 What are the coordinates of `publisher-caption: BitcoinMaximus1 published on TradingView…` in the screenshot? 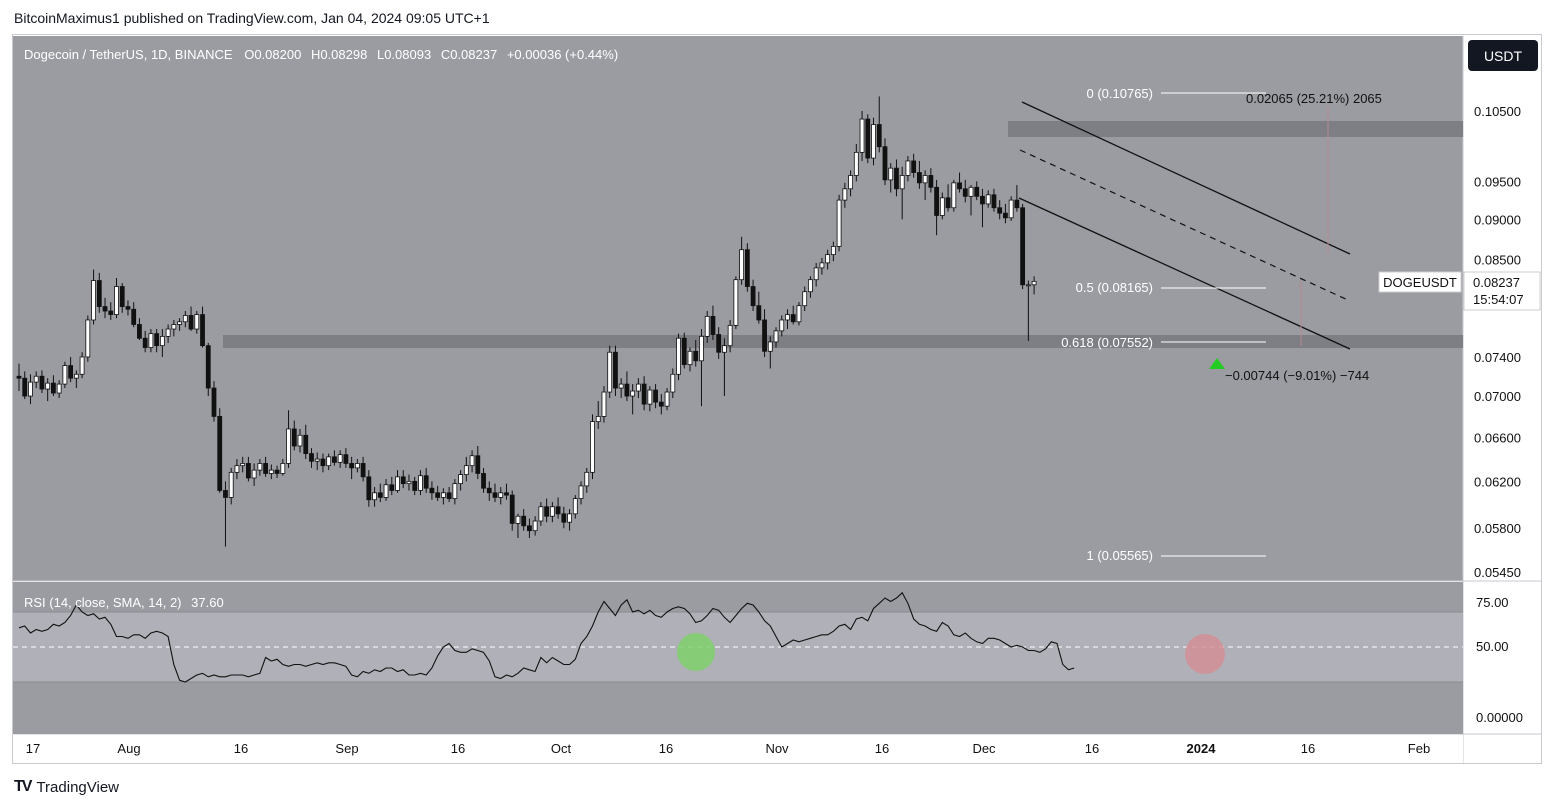 It's located at (252, 18).